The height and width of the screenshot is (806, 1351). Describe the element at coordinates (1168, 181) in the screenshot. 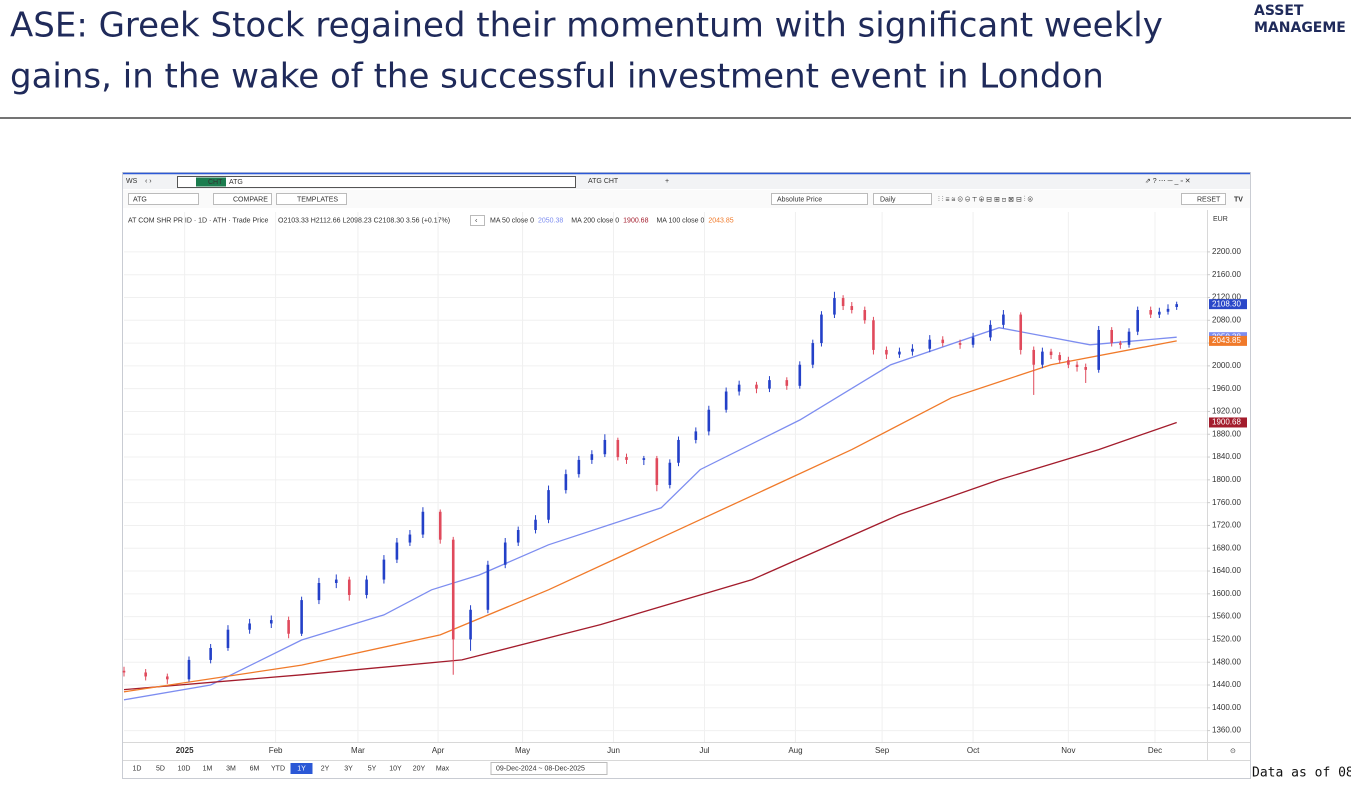

I see `window-controls: ⇗ ? ⋯ ─ _ ▫ ✕` at that location.